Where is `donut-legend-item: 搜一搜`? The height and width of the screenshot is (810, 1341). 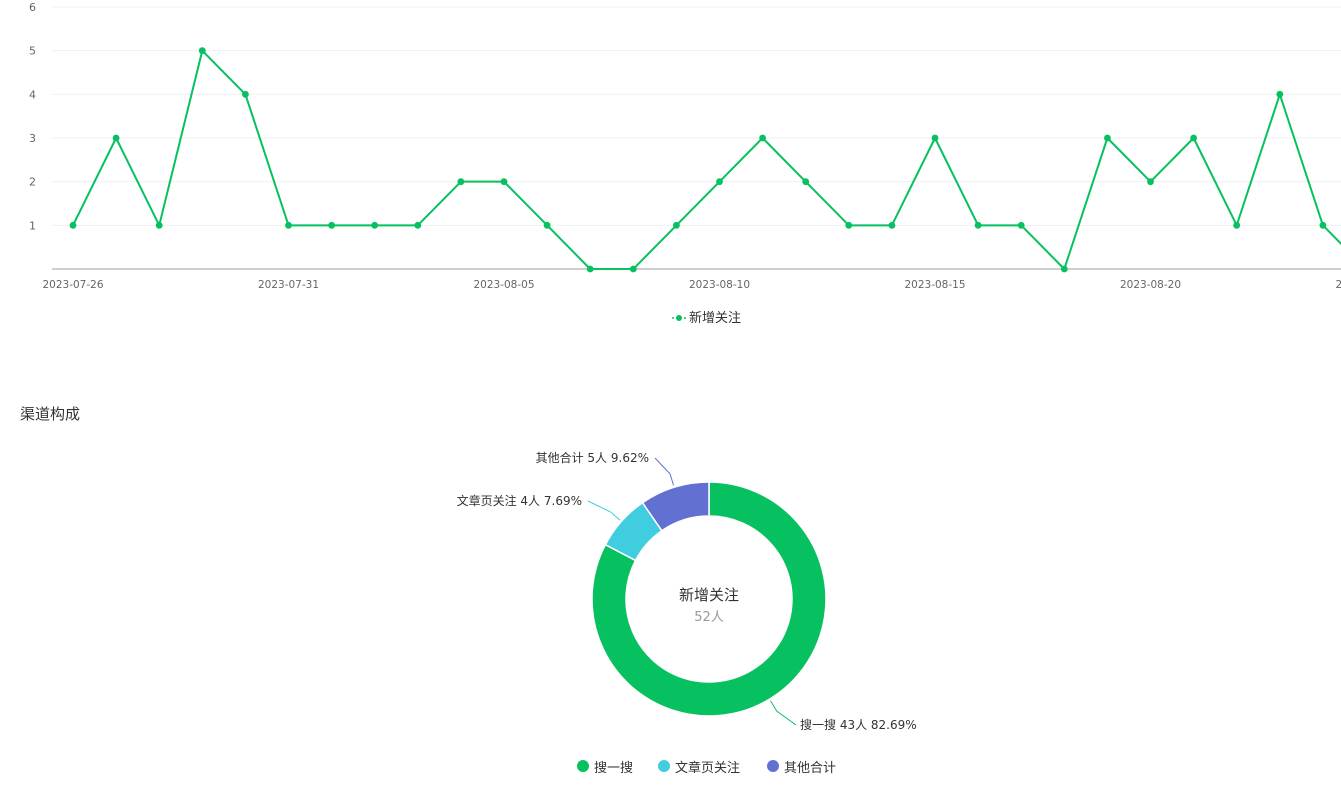 donut-legend-item: 搜一搜 is located at coordinates (605, 766).